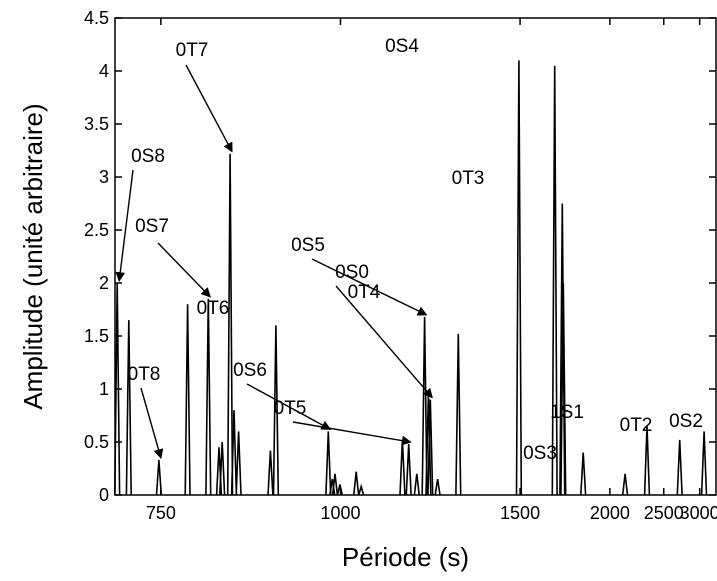 Image resolution: width=717 pixels, height=581 pixels. What do you see at coordinates (33, 256) in the screenshot?
I see `y-axis-title: Amplitude (unité arbitraire)` at bounding box center [33, 256].